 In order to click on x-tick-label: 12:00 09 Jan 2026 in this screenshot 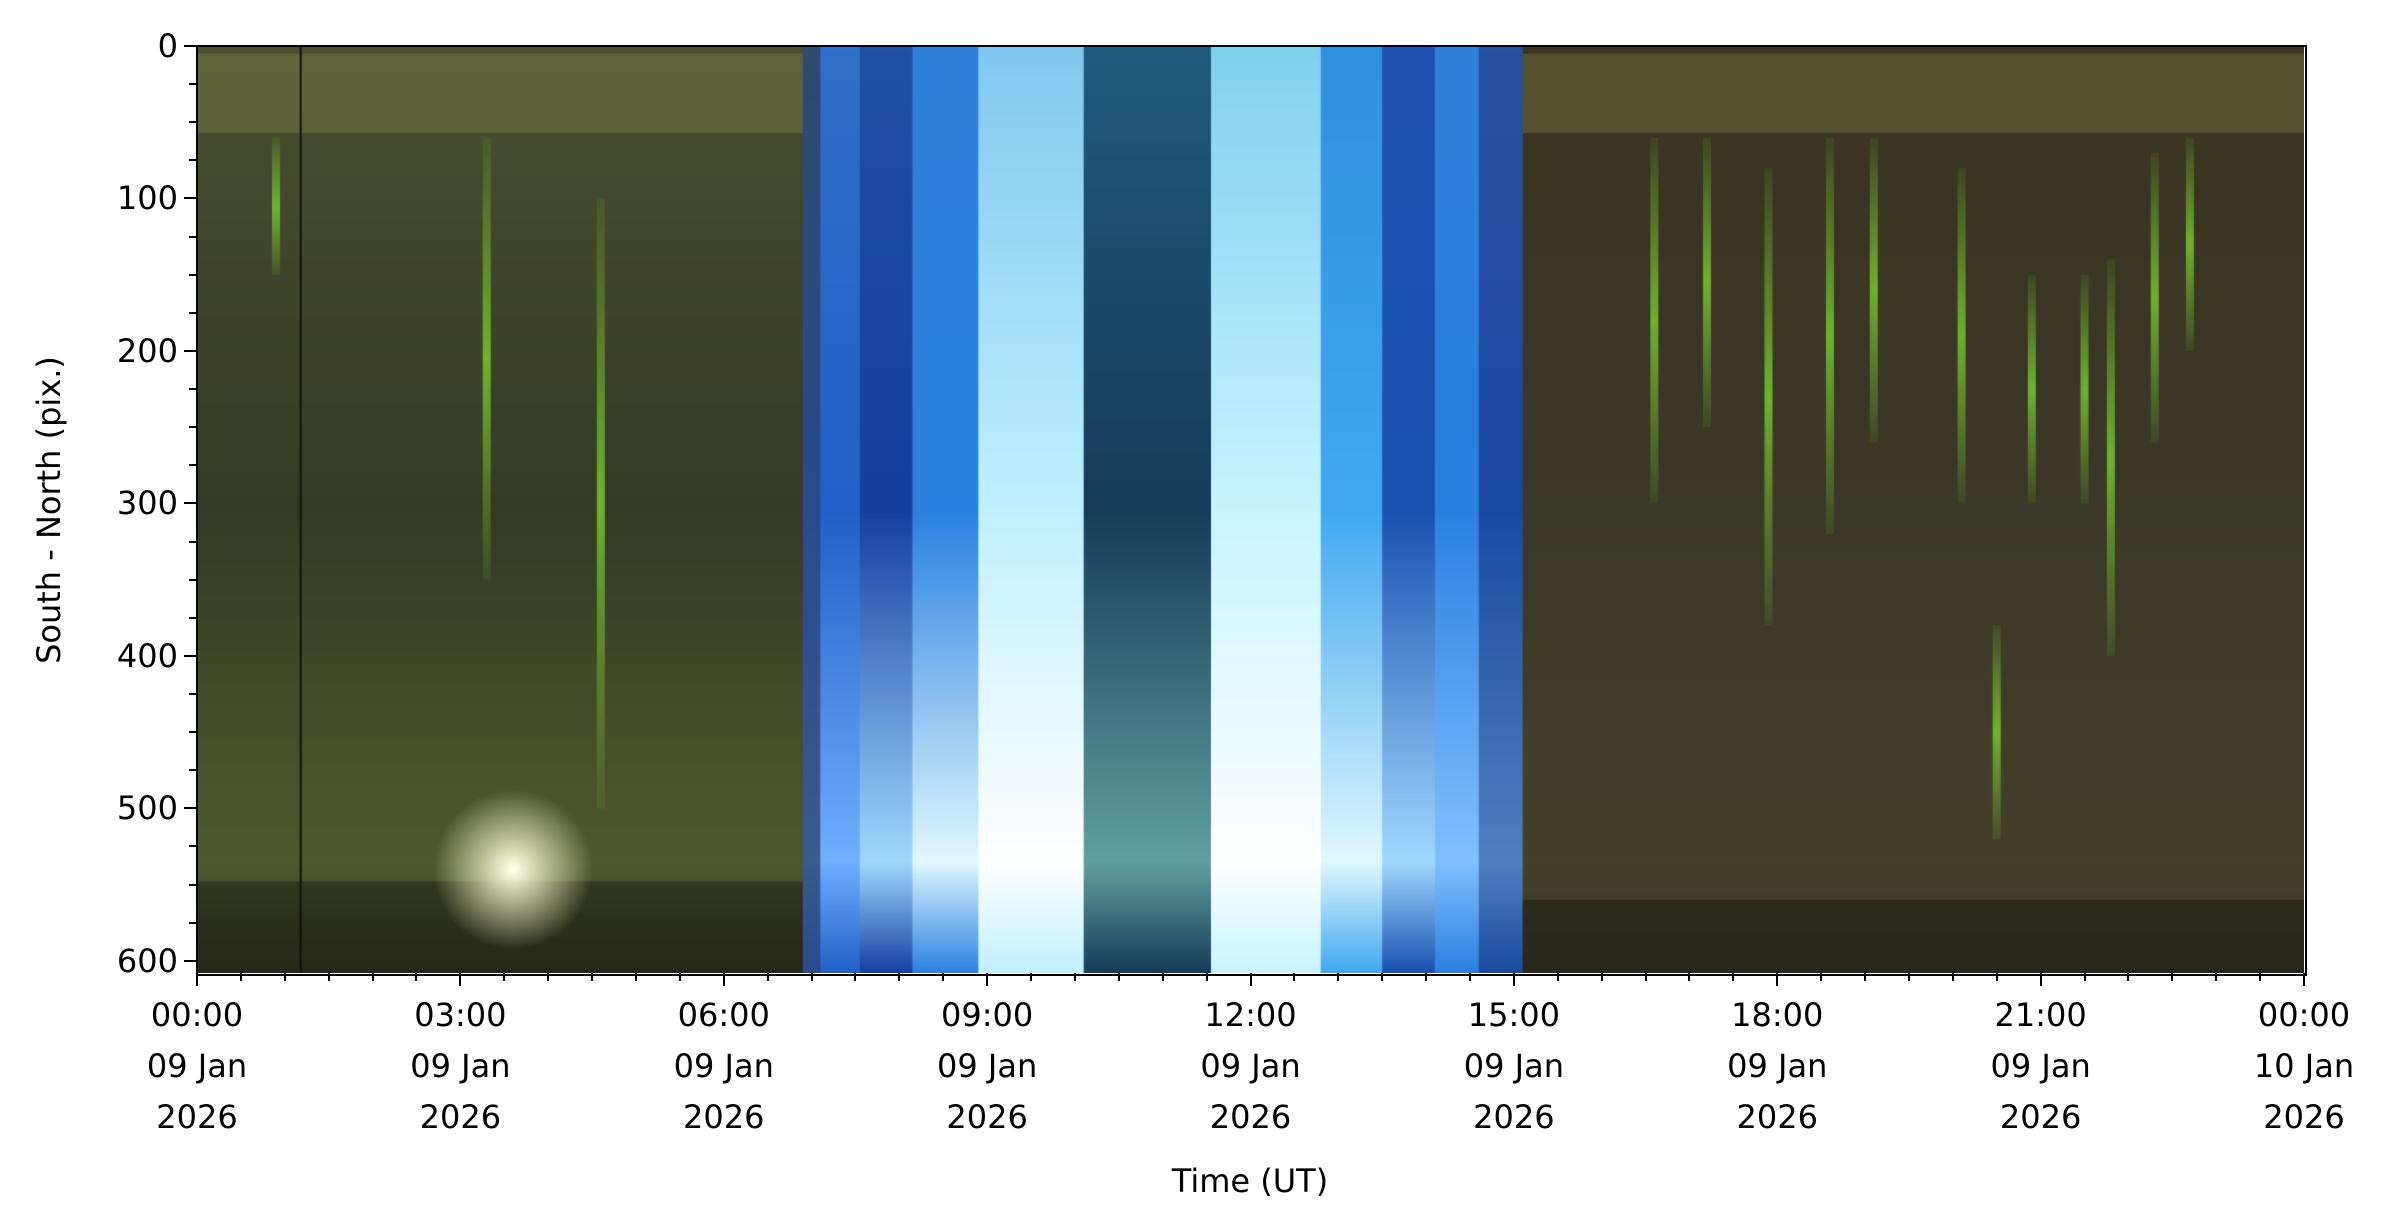, I will do `click(1251, 1066)`.